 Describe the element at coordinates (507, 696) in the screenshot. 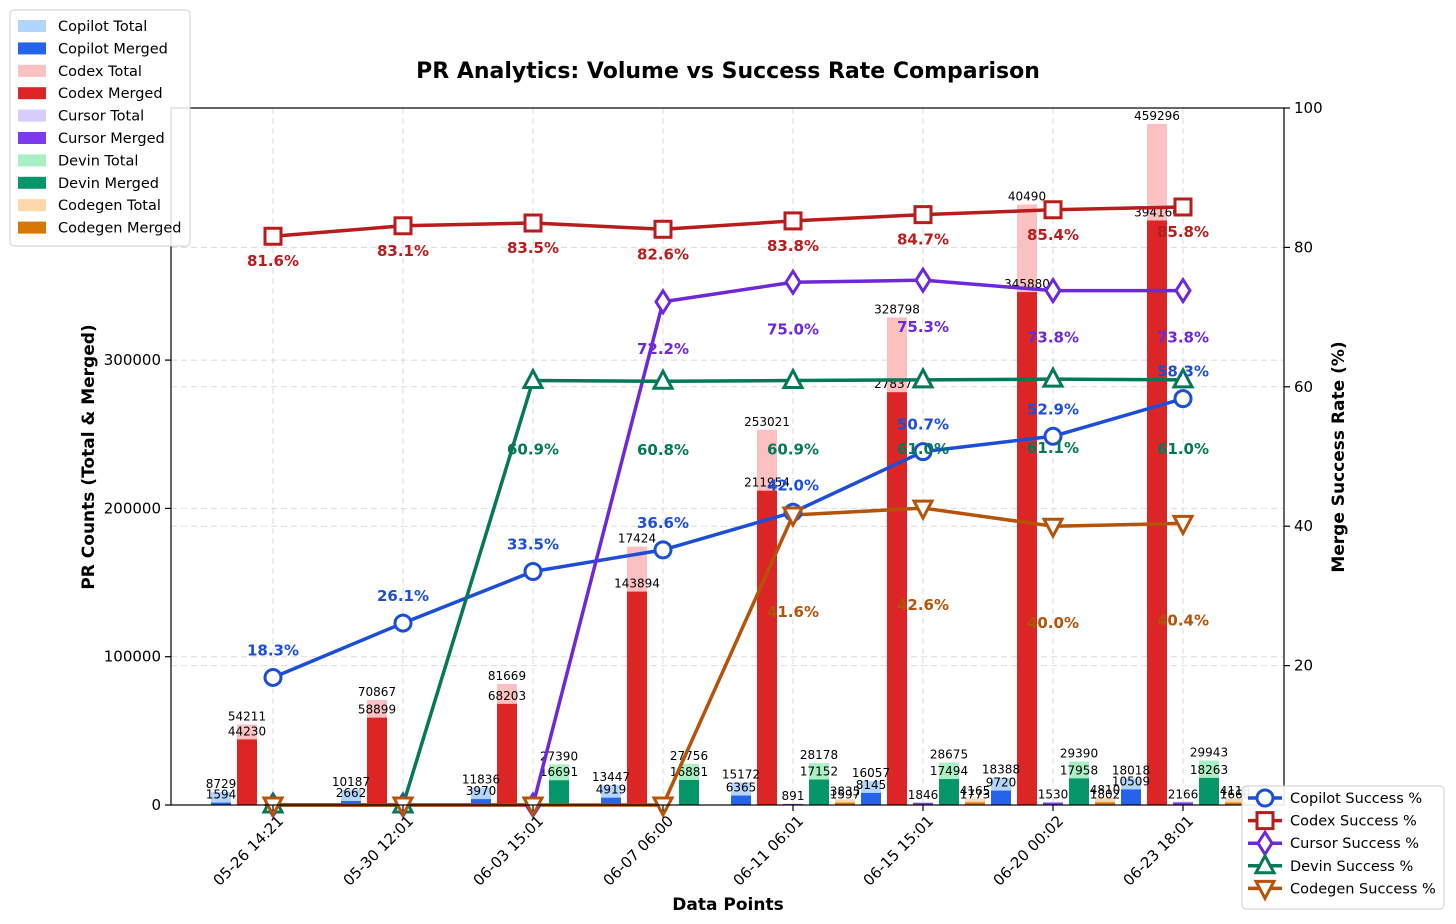

I see `bar-value-label: 68203` at that location.